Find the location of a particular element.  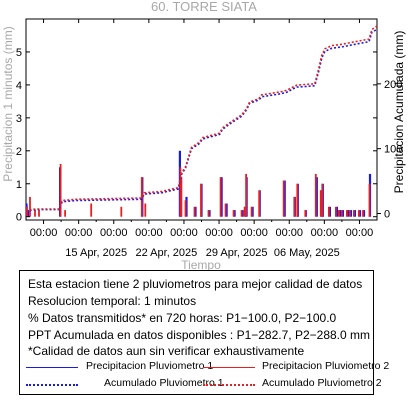

y-axis-label-right: Precipitacion Acumulada (mm) is located at coordinates (399, 112).